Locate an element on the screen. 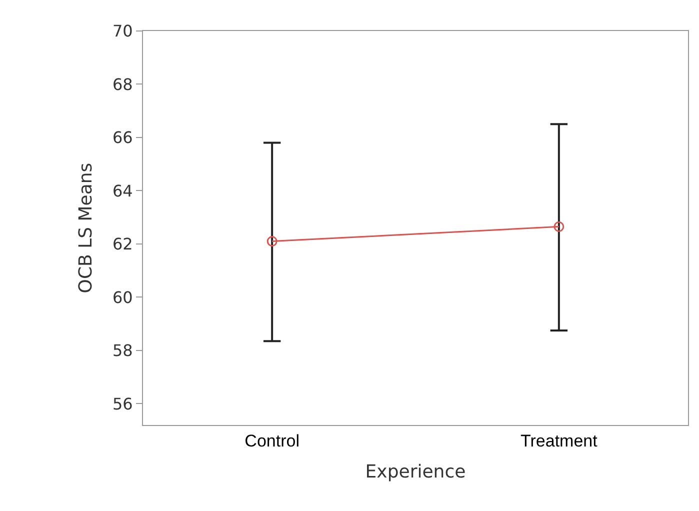 Image resolution: width=699 pixels, height=511 pixels. y-tick-label: 70 is located at coordinates (122, 31).